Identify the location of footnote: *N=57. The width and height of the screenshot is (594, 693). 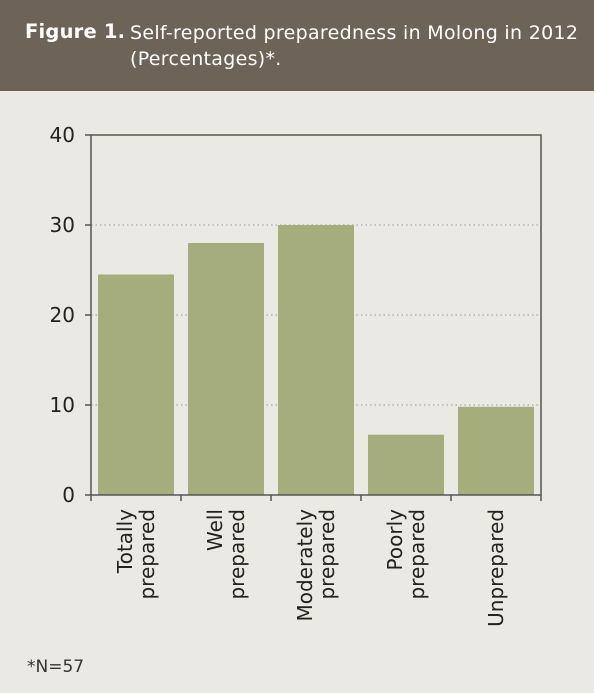
(56, 667).